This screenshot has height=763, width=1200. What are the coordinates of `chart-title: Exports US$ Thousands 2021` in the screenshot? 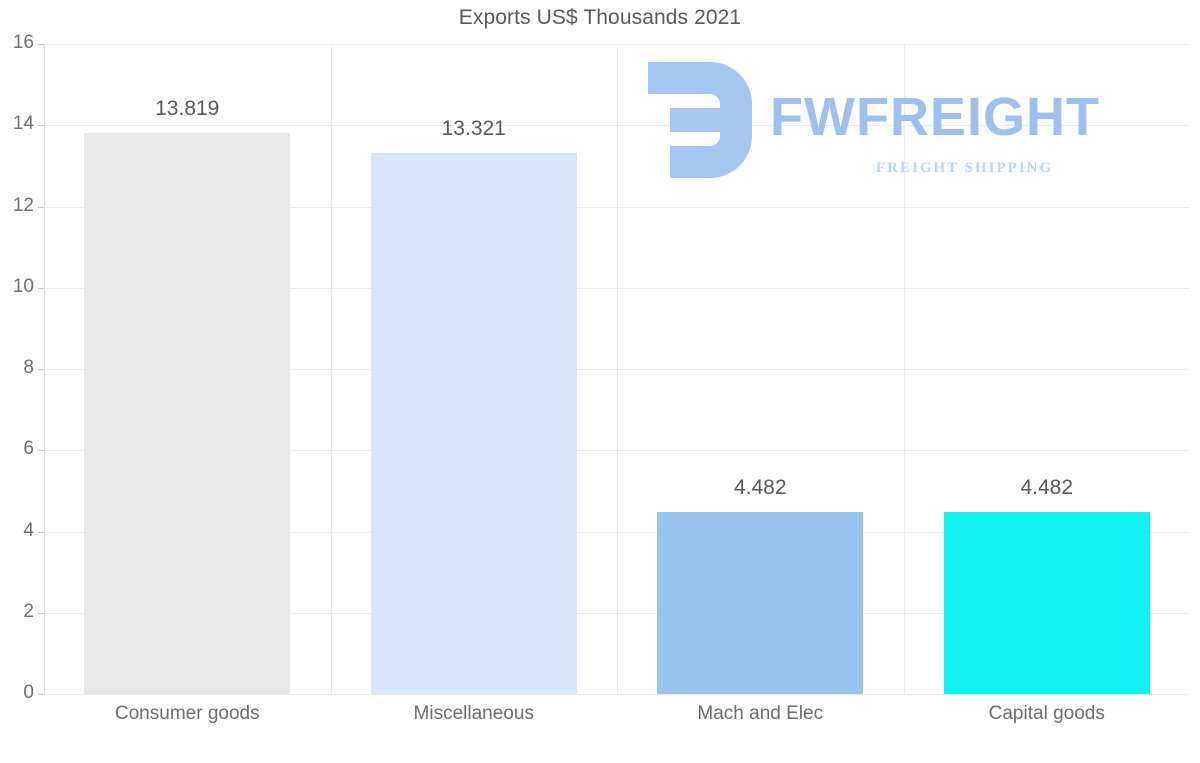 It's located at (600, 17).